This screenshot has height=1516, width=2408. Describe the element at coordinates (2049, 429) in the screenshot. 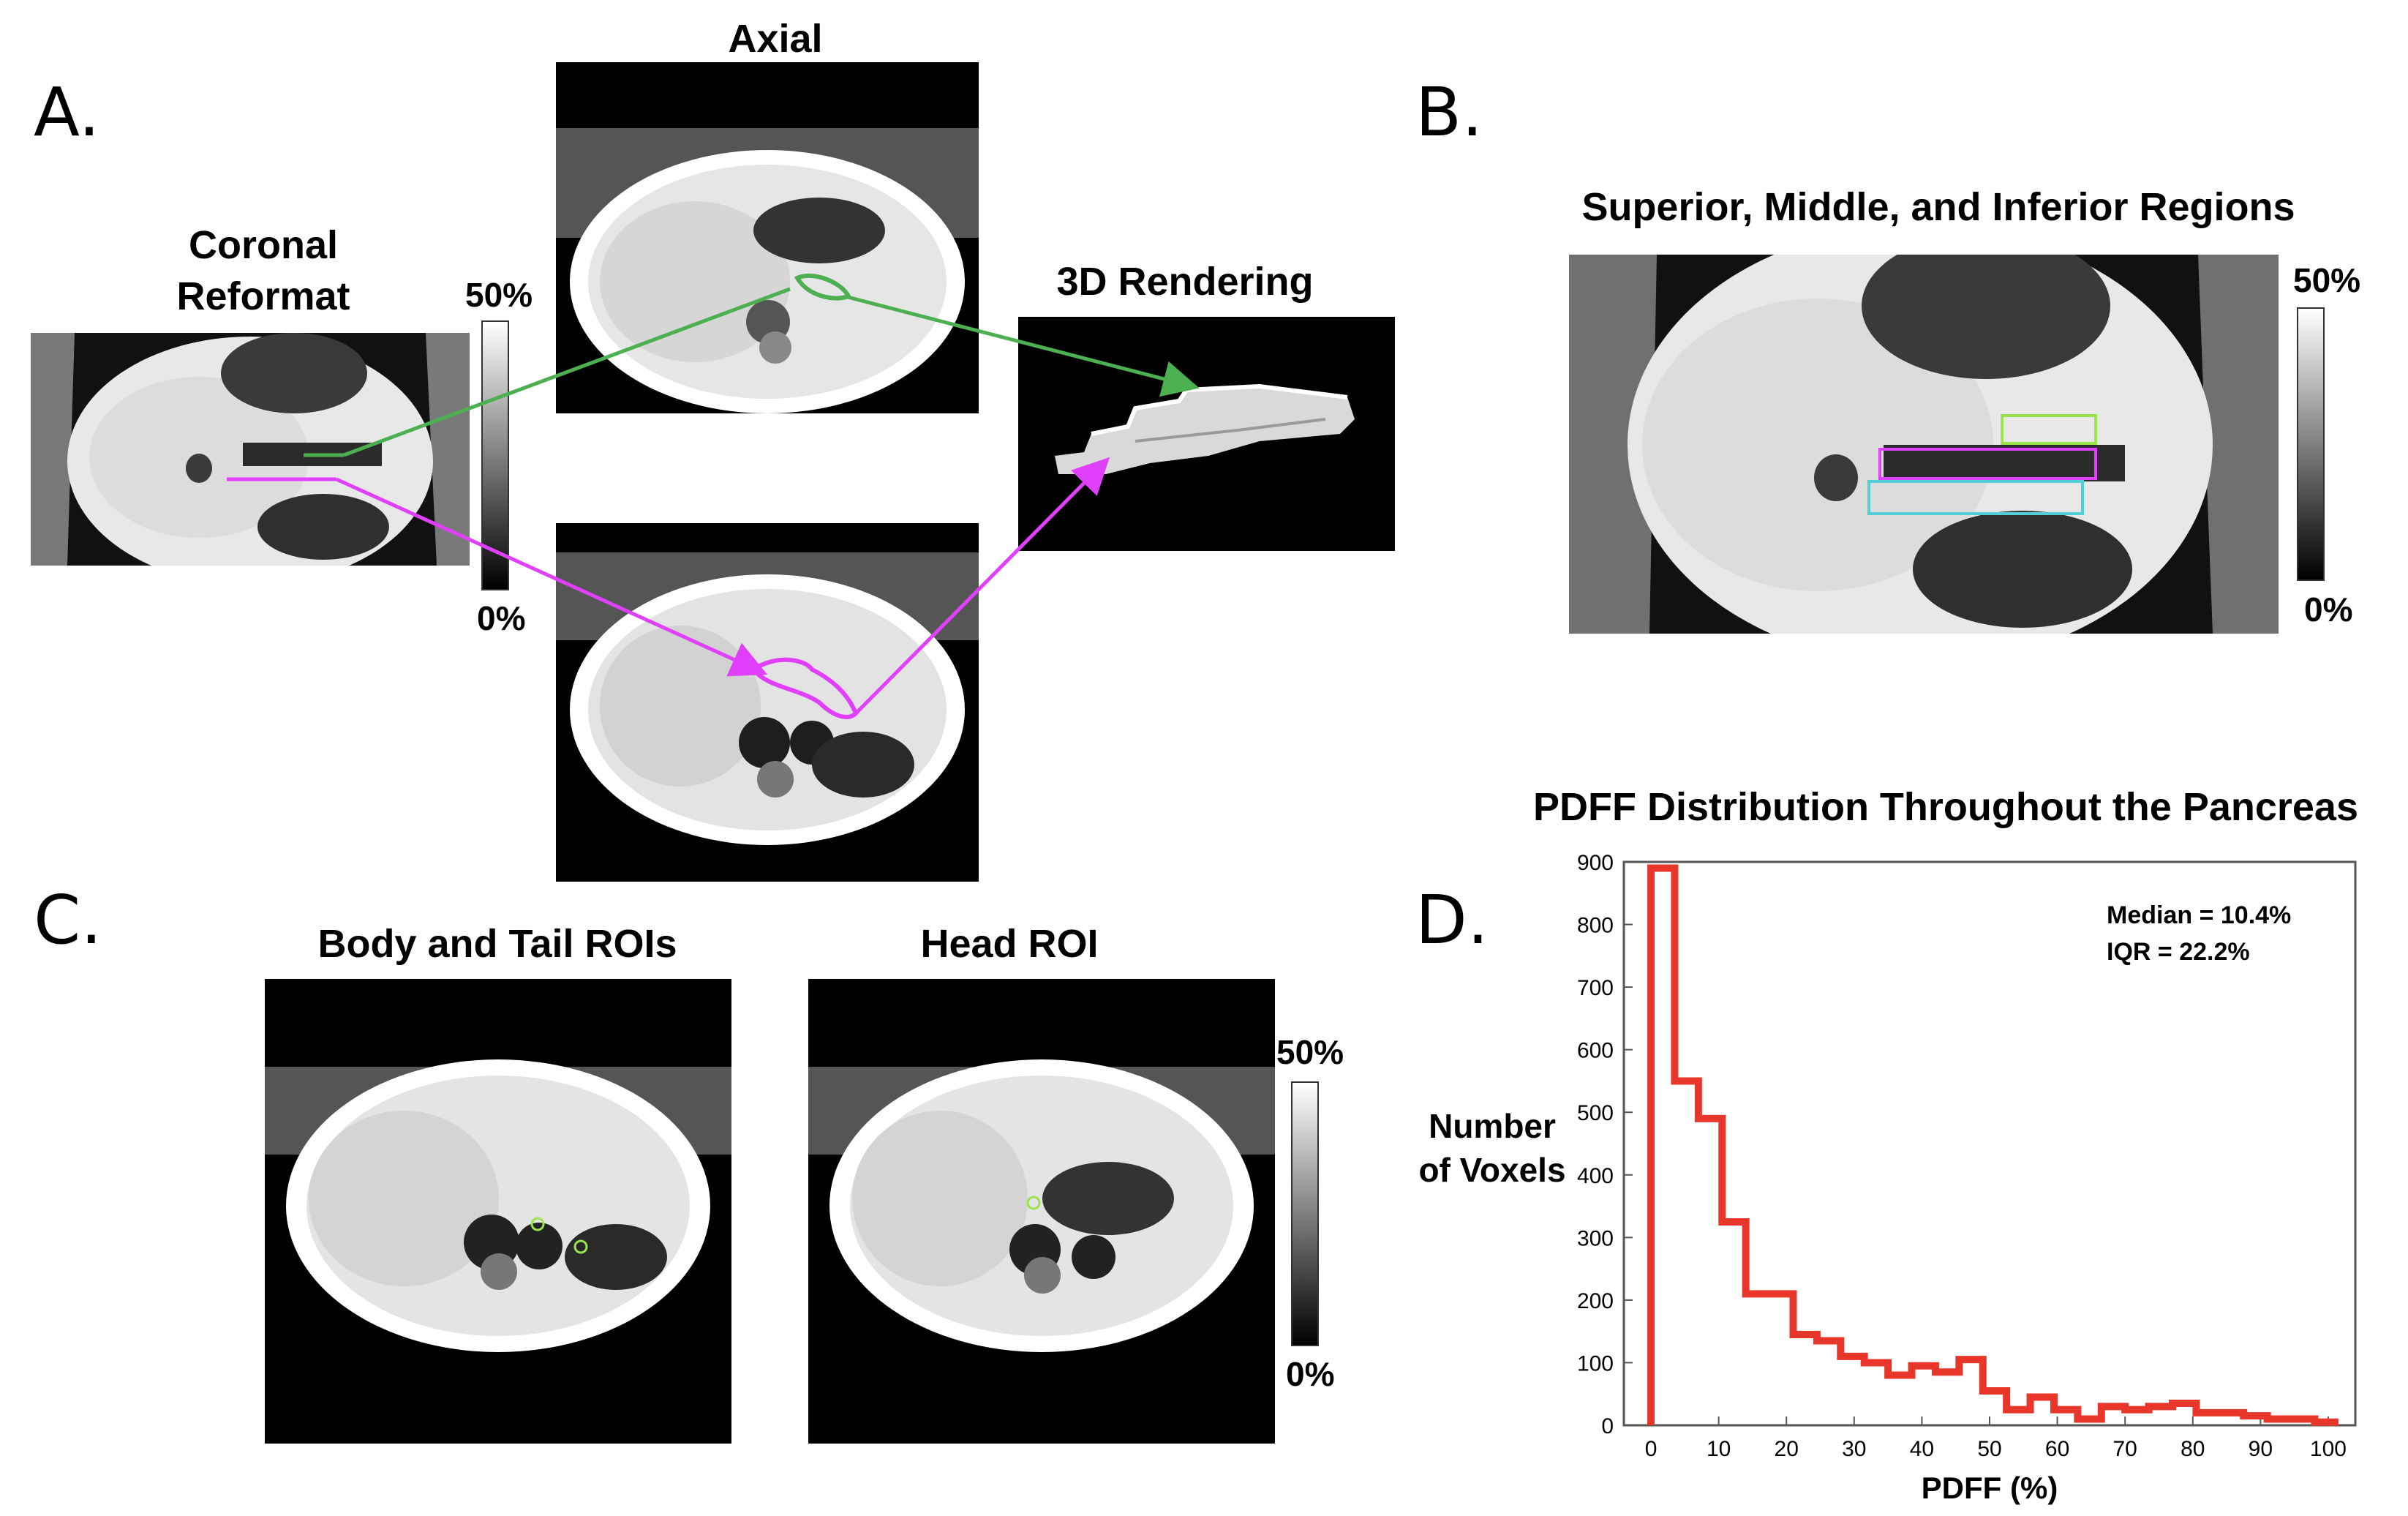

I see `superior-region-box` at that location.